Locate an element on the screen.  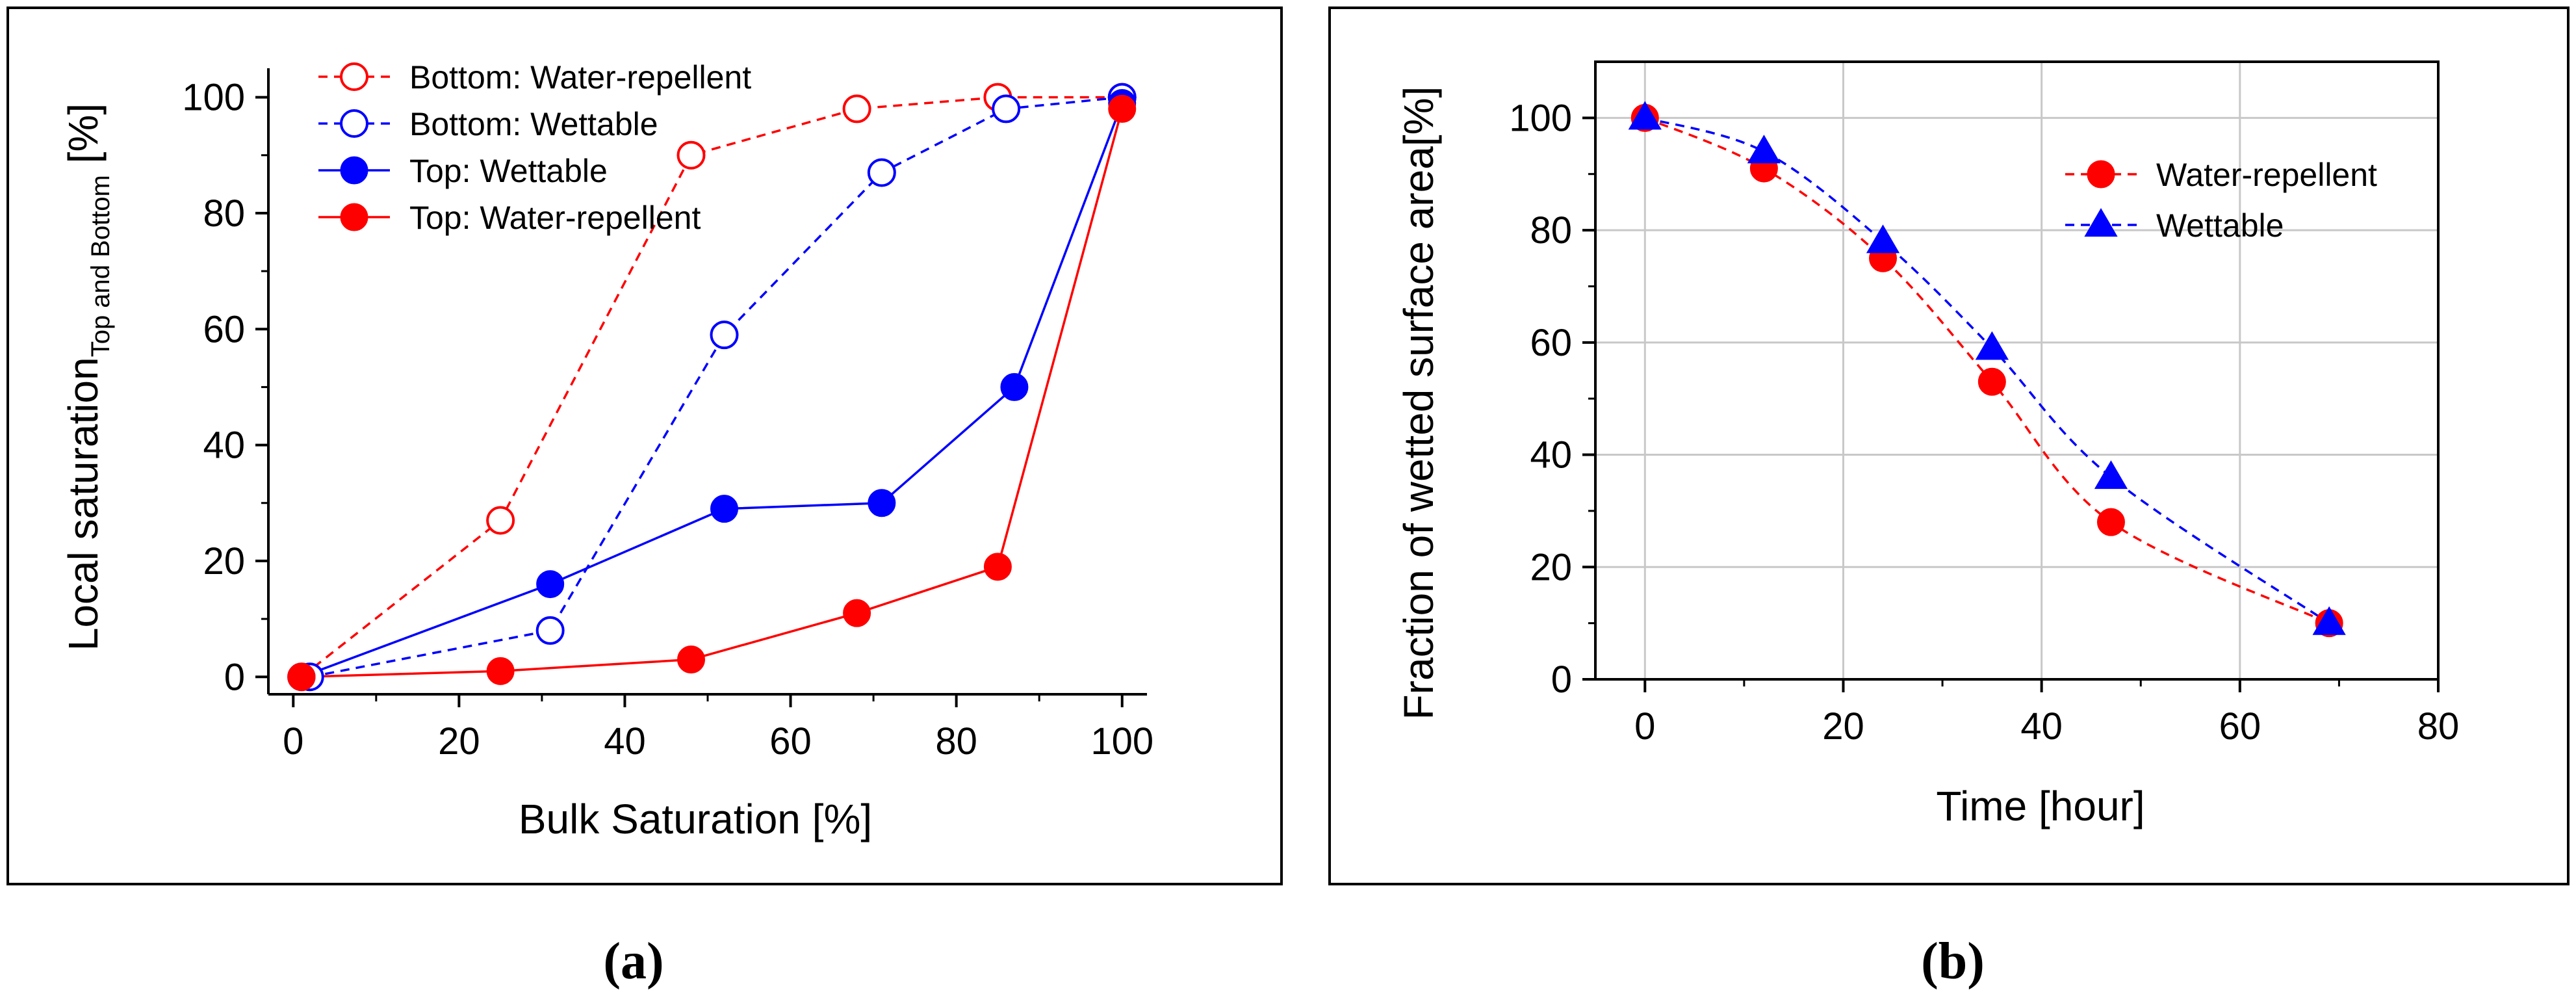
a-ytick-label: 100 is located at coordinates (214, 98).